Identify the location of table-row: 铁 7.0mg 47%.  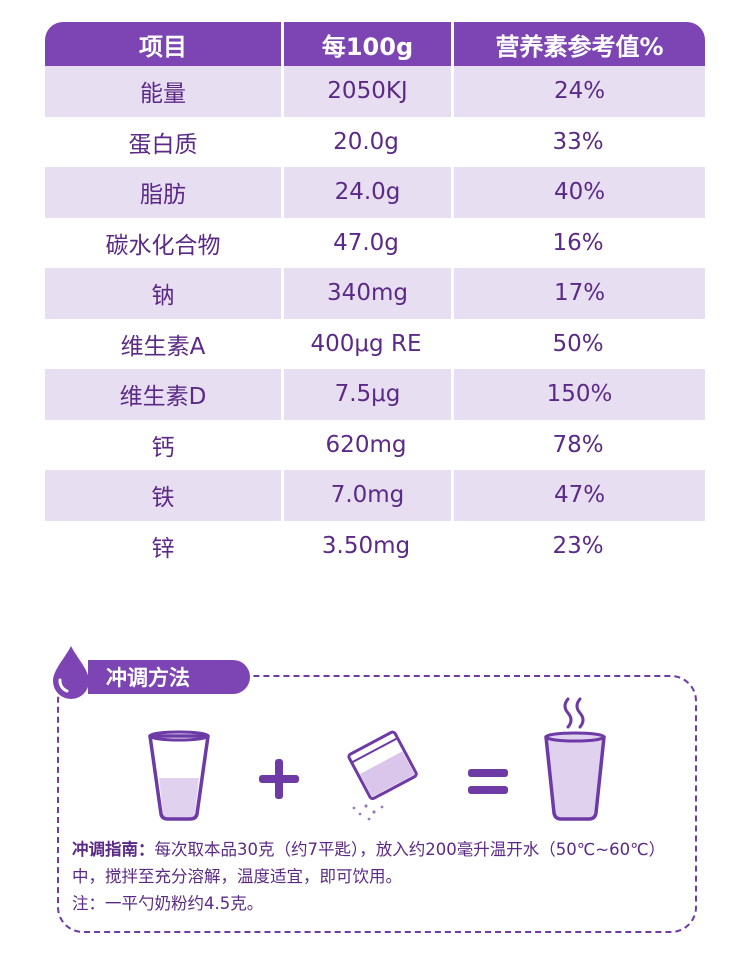
(375, 495).